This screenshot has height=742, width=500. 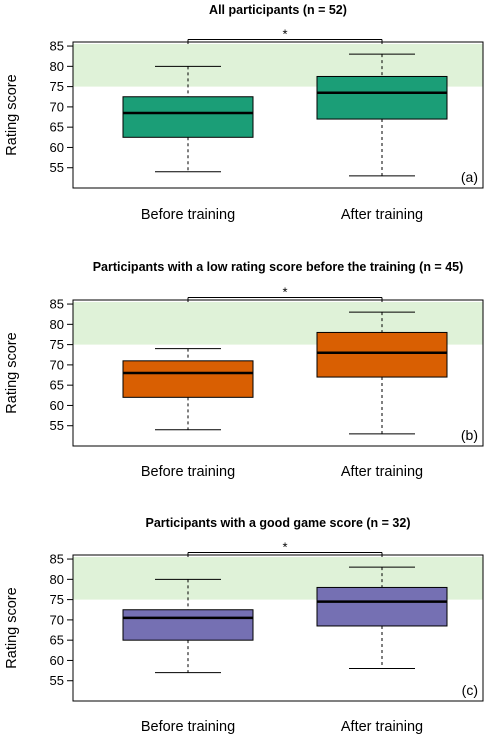 I want to click on panel-tag: (a), so click(x=469, y=177).